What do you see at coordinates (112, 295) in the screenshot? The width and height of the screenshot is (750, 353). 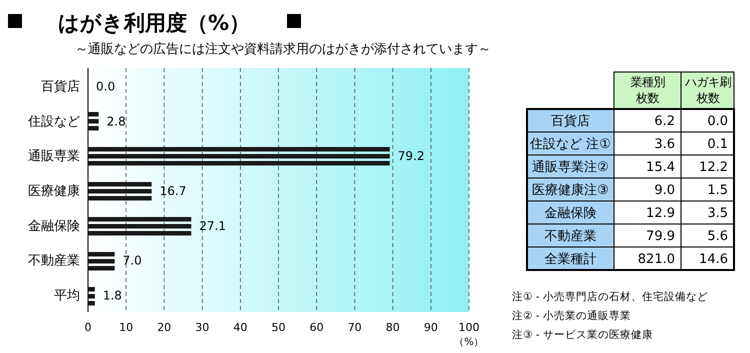 I see `data-label: 1.8` at bounding box center [112, 295].